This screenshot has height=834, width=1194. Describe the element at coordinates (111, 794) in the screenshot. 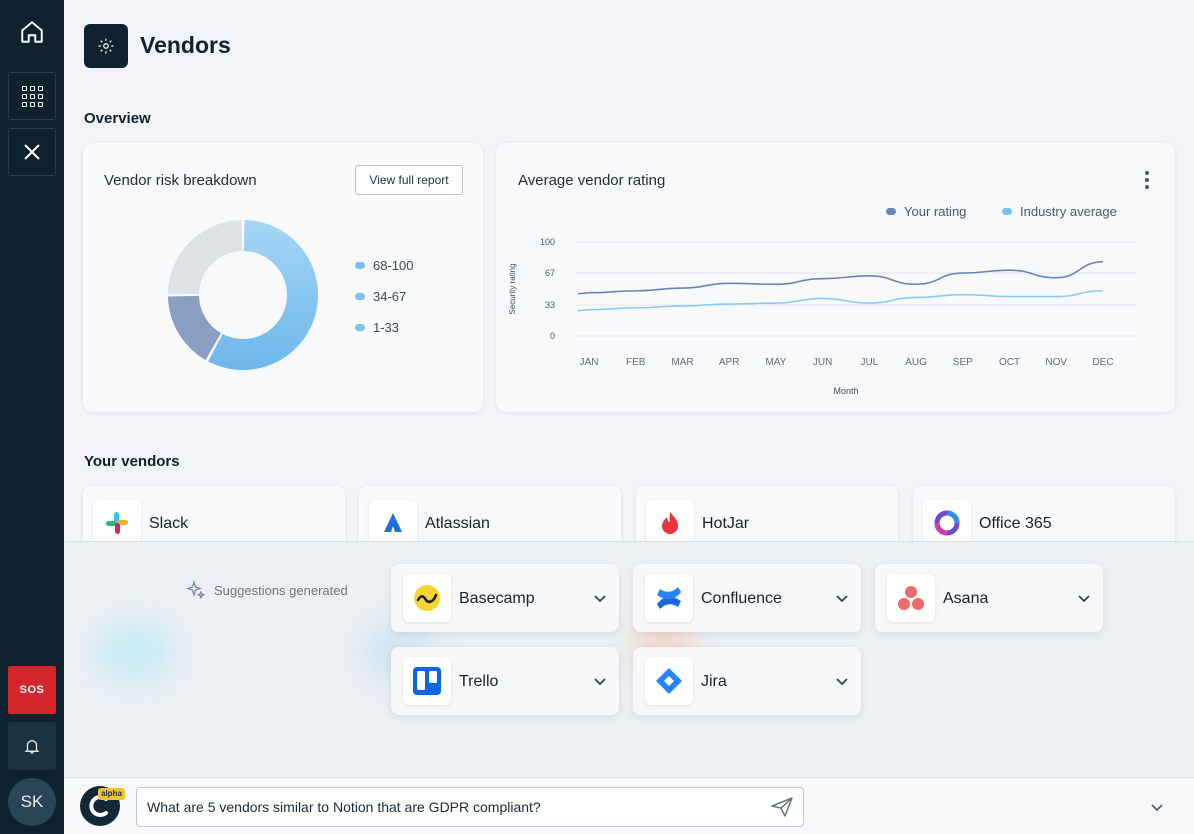

I see `alpha-badge: alpha` at that location.